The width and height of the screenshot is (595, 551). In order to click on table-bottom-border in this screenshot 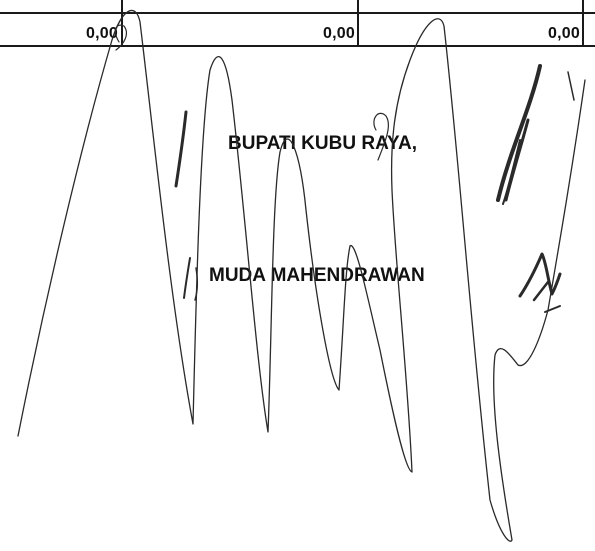, I will do `click(297, 46)`.